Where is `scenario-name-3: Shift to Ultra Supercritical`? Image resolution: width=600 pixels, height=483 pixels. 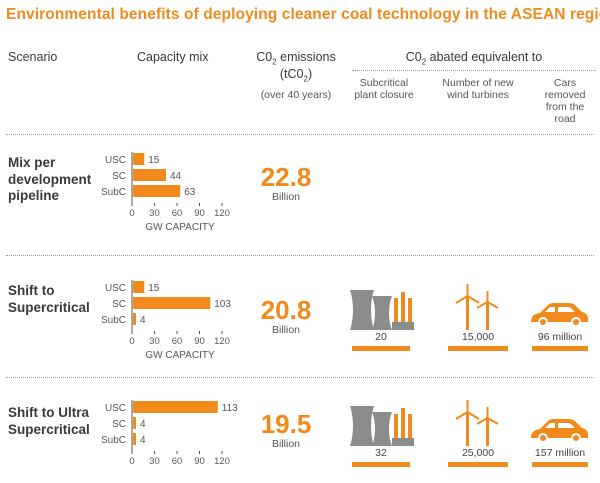
scenario-name-3: Shift to Ultra Supercritical is located at coordinates (49, 421).